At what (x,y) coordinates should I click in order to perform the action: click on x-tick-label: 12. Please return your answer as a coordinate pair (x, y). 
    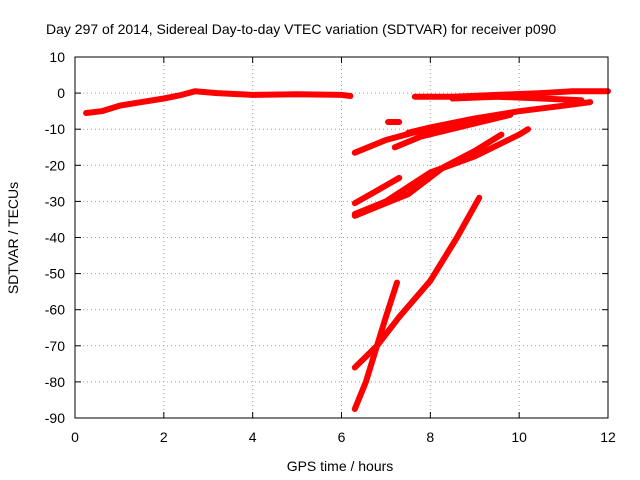
    Looking at the image, I should click on (608, 437).